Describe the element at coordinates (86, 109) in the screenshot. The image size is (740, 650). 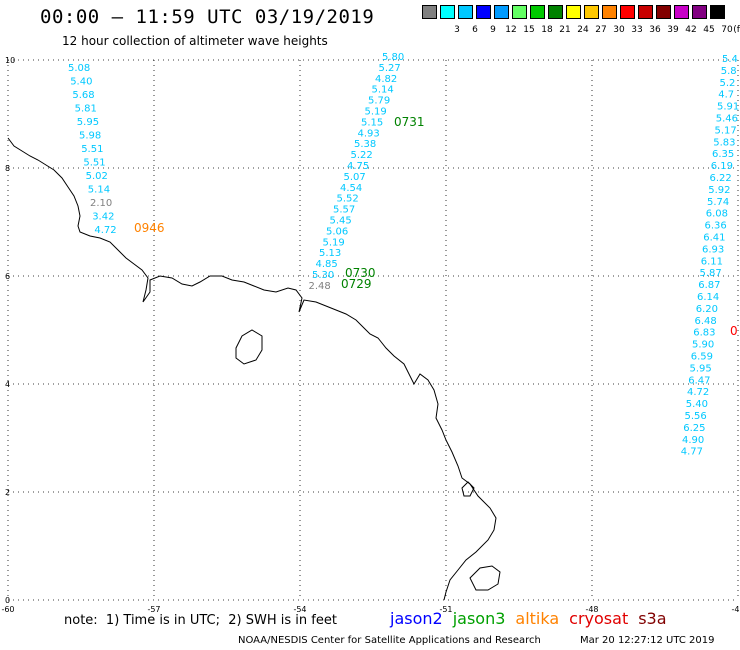
I see `wave-height-value: 5.81` at that location.